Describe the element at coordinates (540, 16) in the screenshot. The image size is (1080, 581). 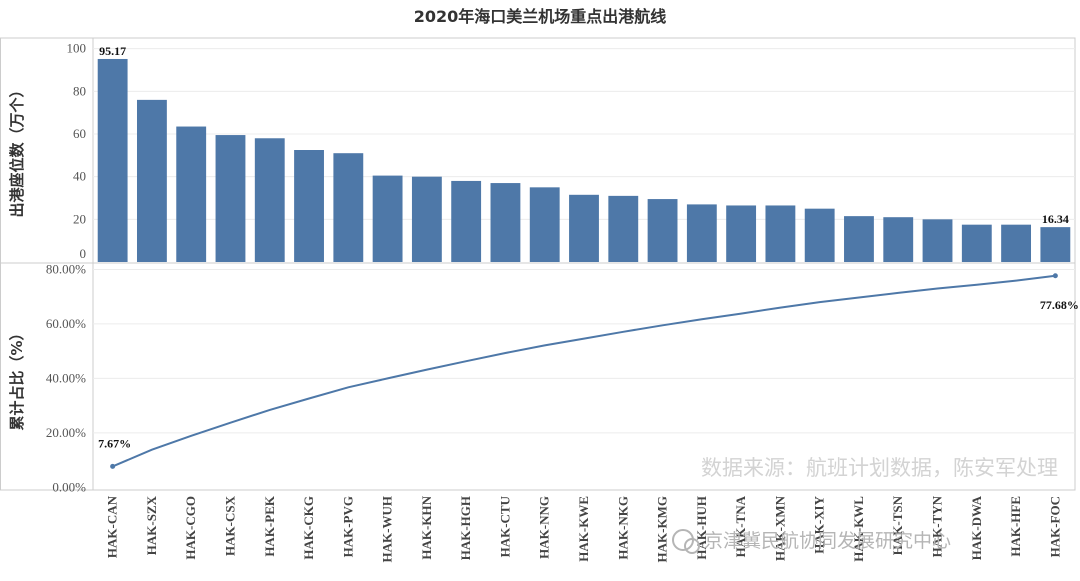
I see `chart-title: 2020年海口美兰机场重点出港航线` at that location.